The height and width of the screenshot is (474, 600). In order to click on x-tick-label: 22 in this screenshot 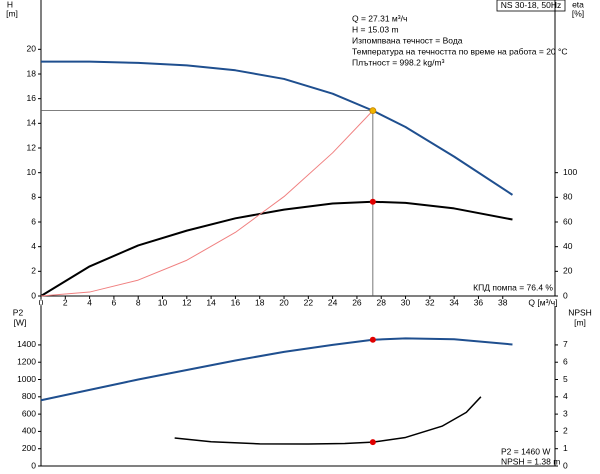, I will do `click(309, 302)`.